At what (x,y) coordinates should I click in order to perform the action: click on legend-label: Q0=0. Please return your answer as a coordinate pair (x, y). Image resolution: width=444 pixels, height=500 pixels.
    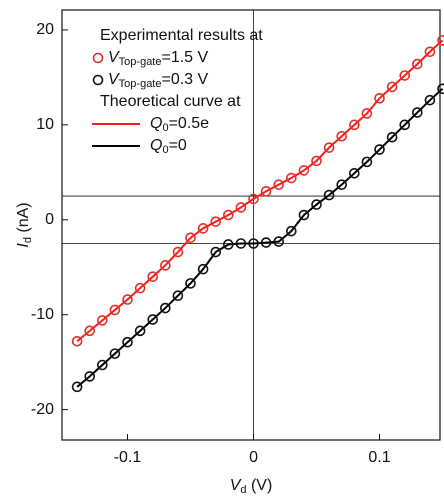
    Looking at the image, I should click on (168, 146).